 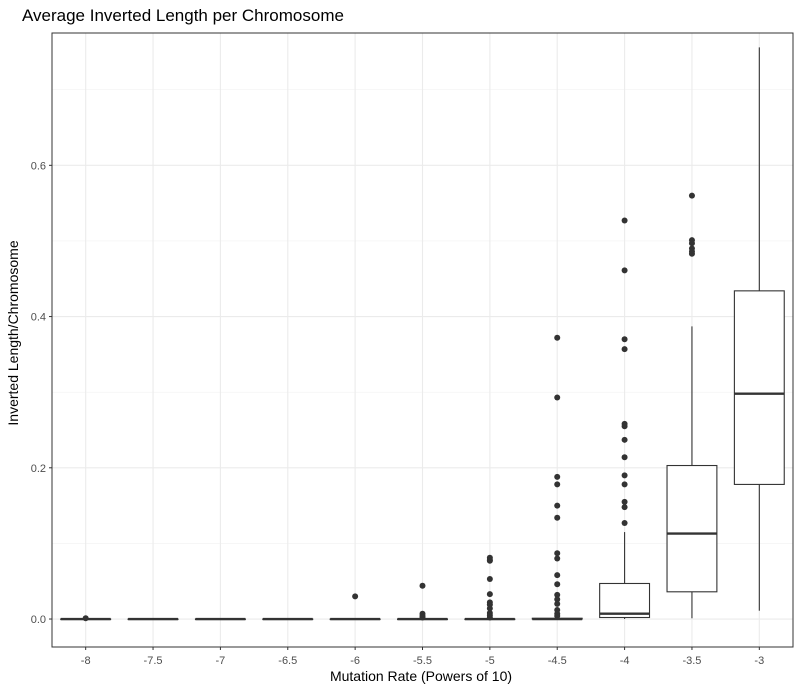 I want to click on y-tick-label: 0.6, so click(x=38, y=166).